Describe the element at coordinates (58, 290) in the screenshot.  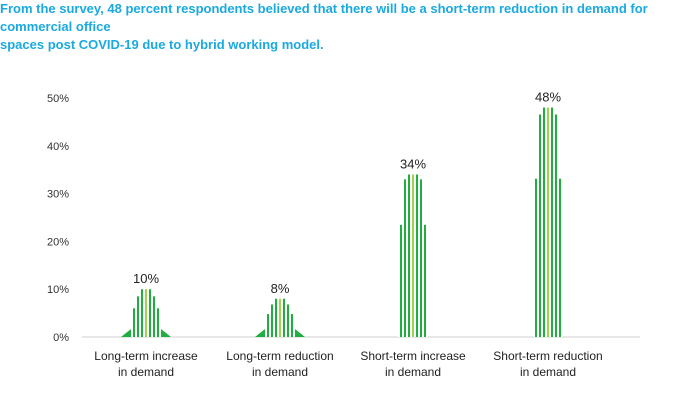
I see `y-tick-label: 10%` at that location.